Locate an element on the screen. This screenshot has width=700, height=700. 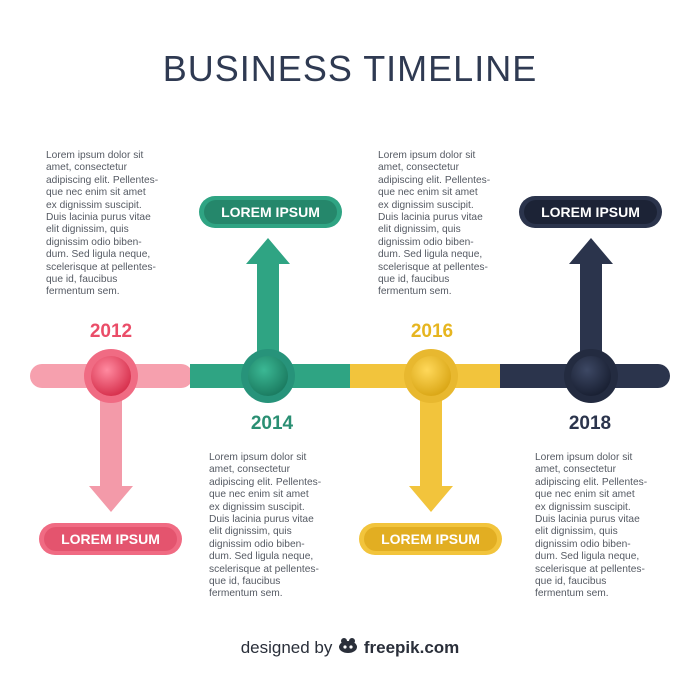
node-2014 is located at coordinates (268, 376).